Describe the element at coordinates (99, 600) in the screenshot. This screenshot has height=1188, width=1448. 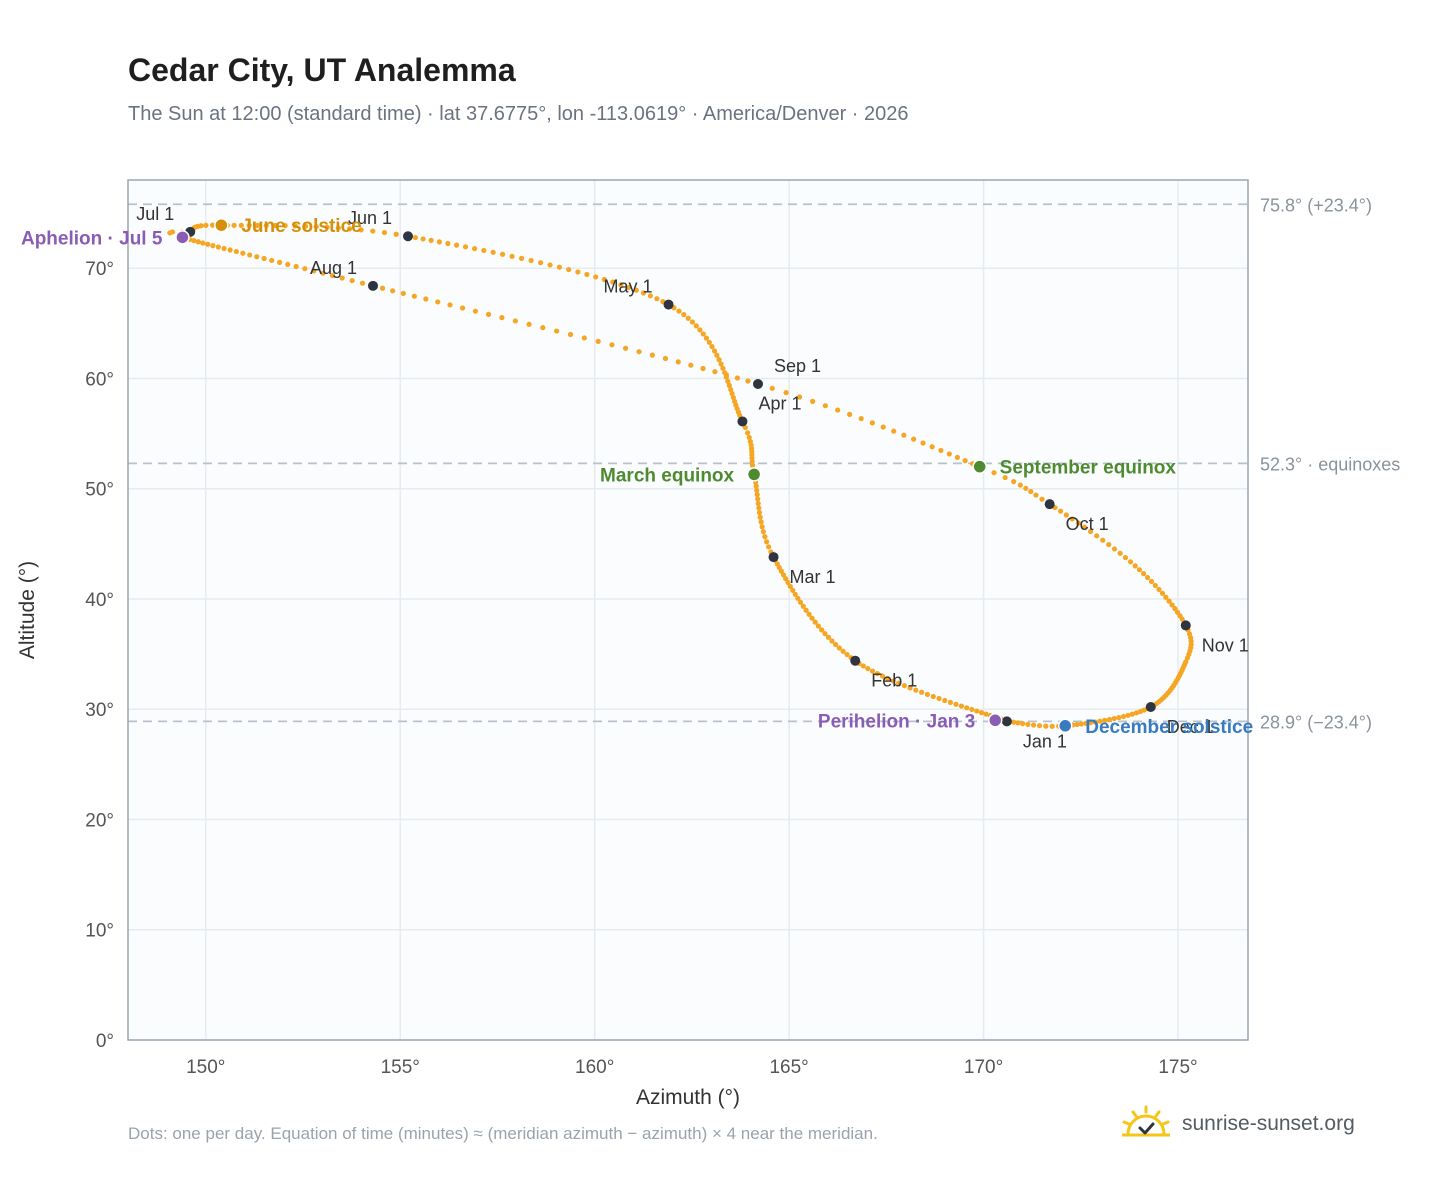
I see `y-tick-label: 40°` at that location.